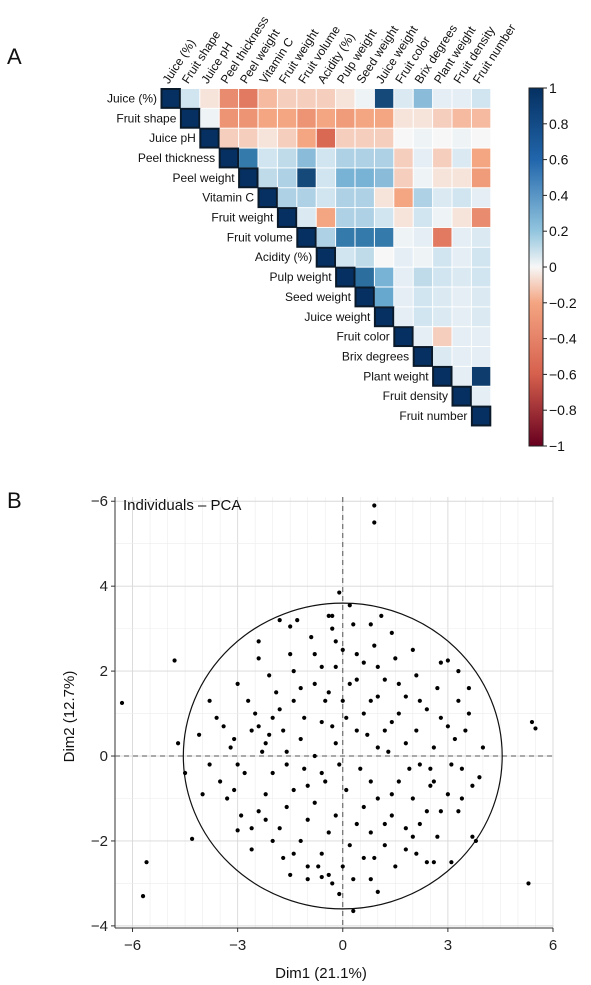  I want to click on row-label: Pulp weight, so click(301, 277).